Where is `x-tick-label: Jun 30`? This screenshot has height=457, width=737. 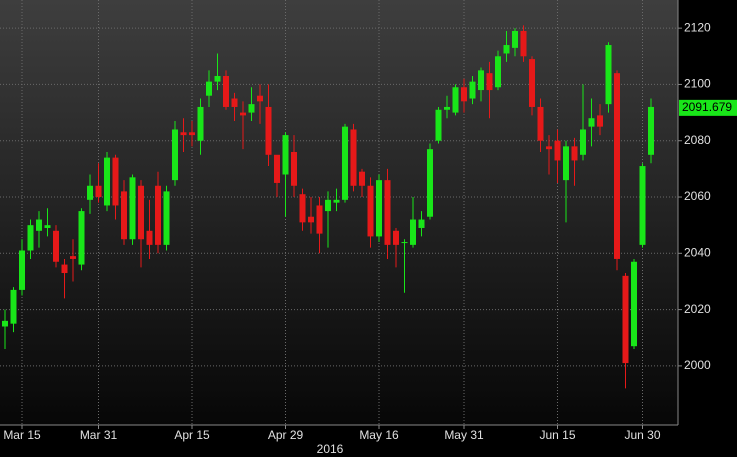
x-tick-label: Jun 30 is located at coordinates (642, 435).